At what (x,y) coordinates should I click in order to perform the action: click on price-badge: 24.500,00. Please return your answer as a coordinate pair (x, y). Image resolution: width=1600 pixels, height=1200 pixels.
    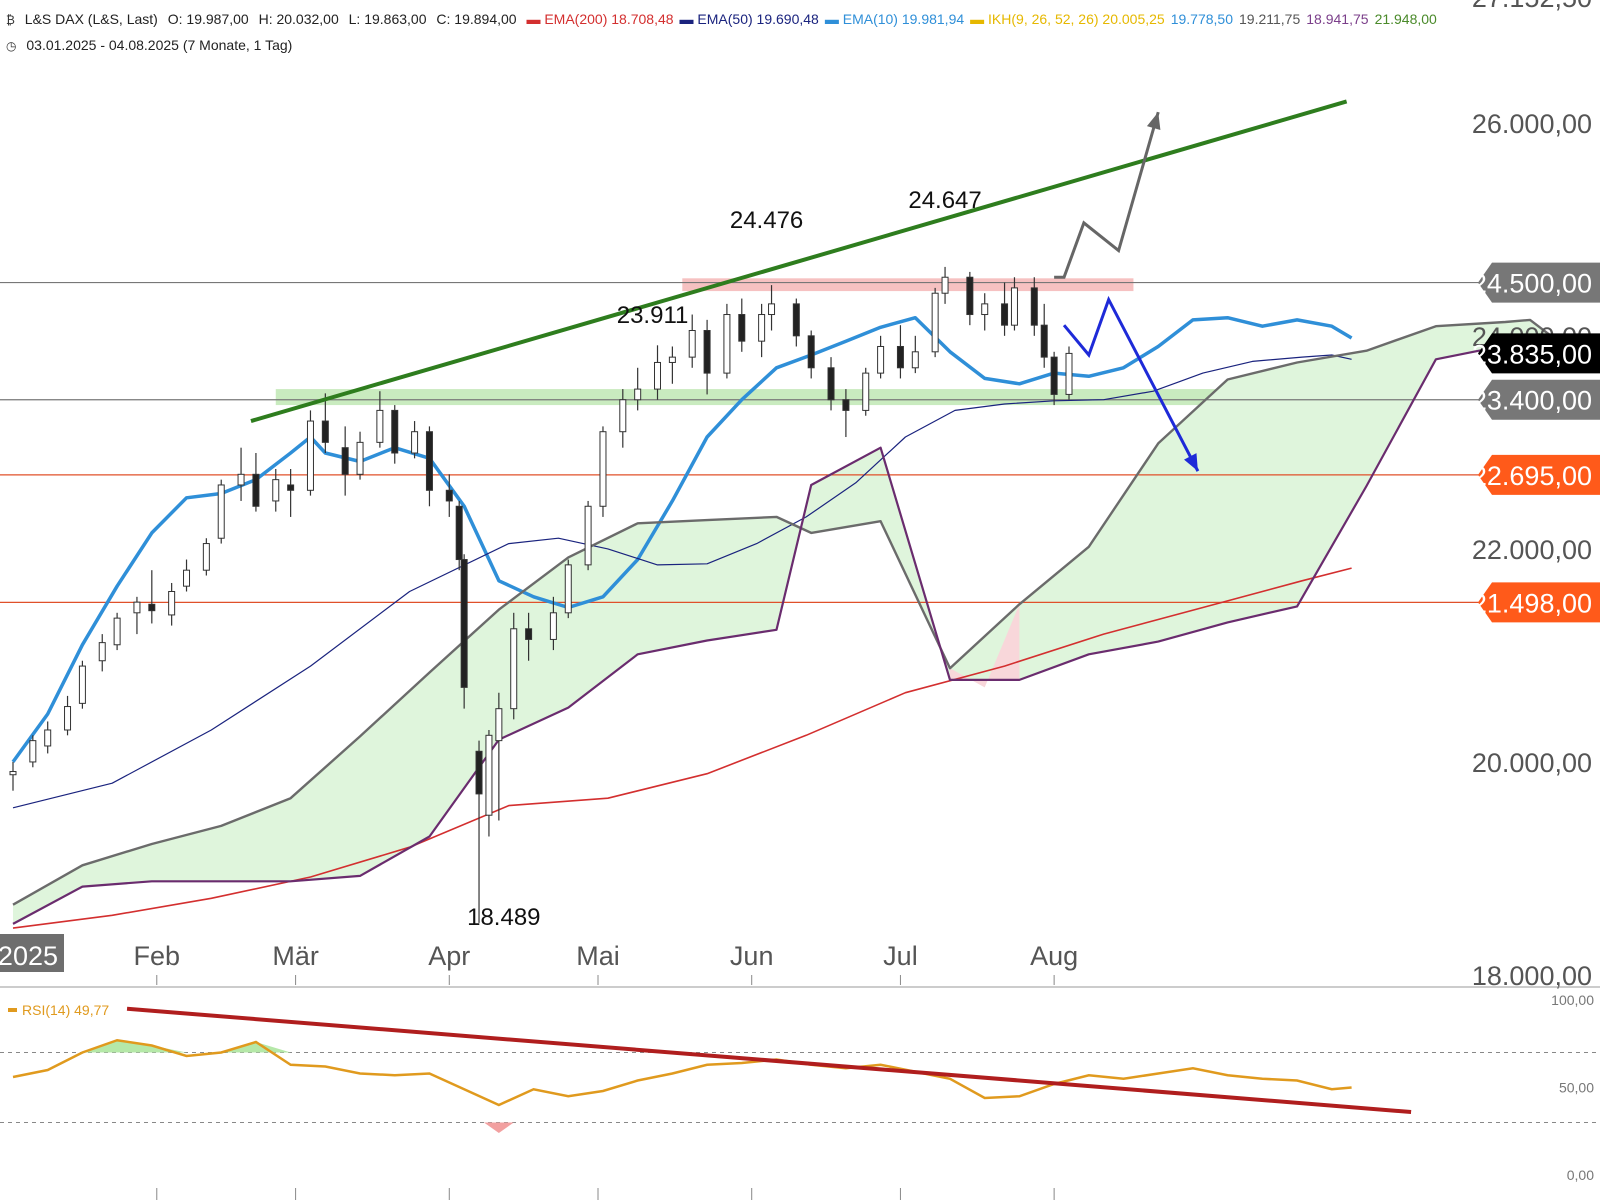
    Looking at the image, I should click on (1536, 282).